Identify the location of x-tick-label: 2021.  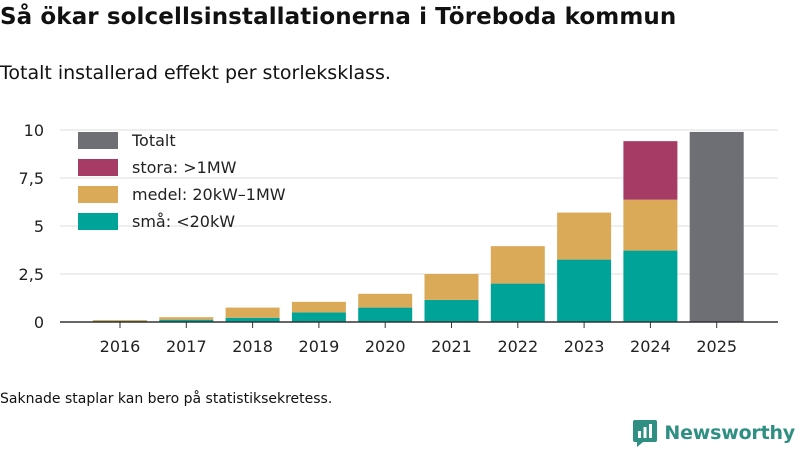
(451, 346).